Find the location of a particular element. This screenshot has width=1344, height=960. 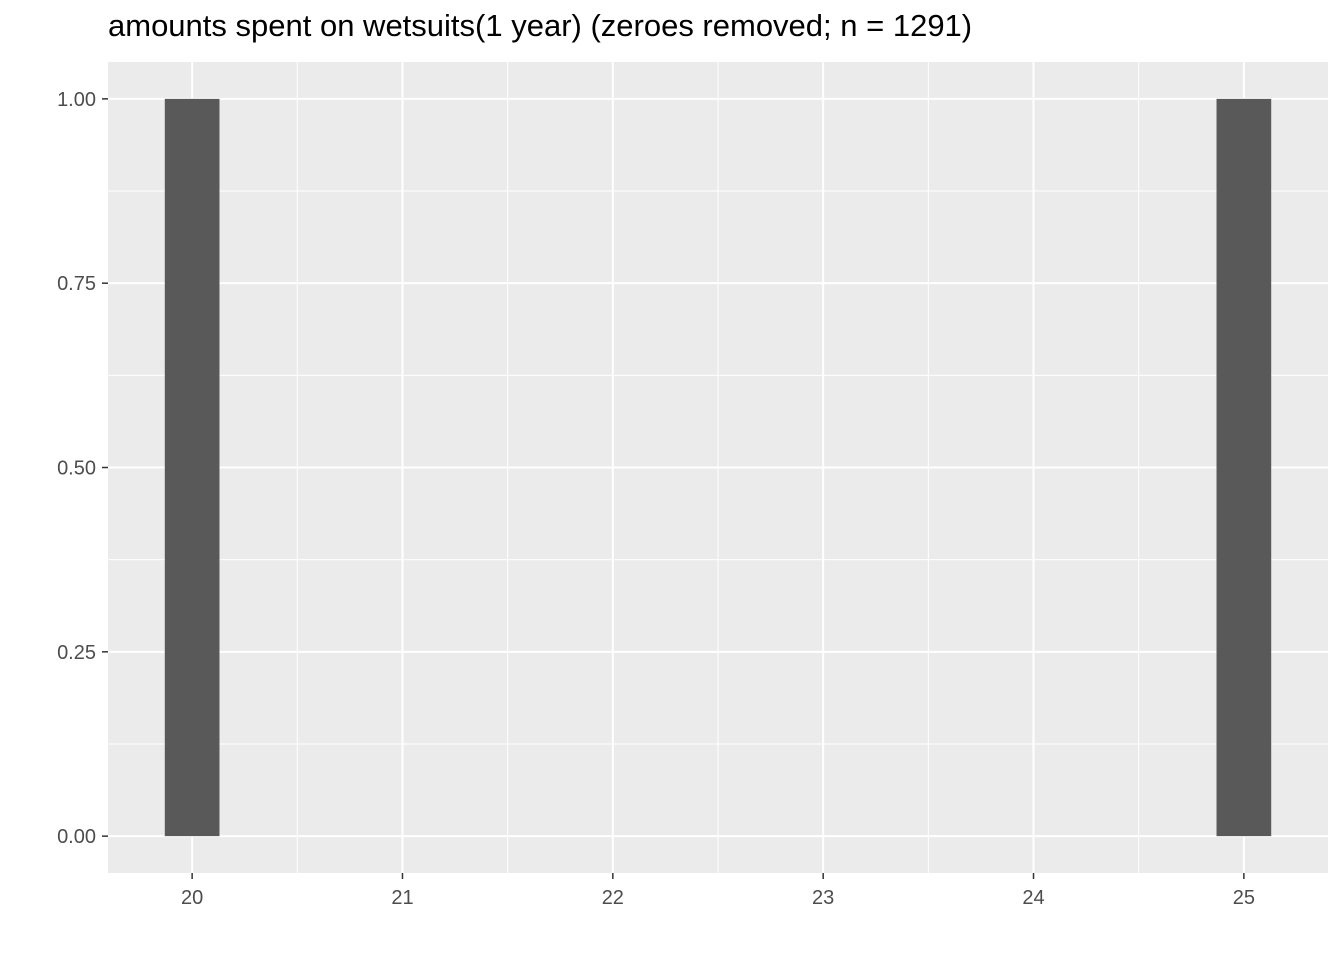

y-tick-label: 0.50 is located at coordinates (76, 469).